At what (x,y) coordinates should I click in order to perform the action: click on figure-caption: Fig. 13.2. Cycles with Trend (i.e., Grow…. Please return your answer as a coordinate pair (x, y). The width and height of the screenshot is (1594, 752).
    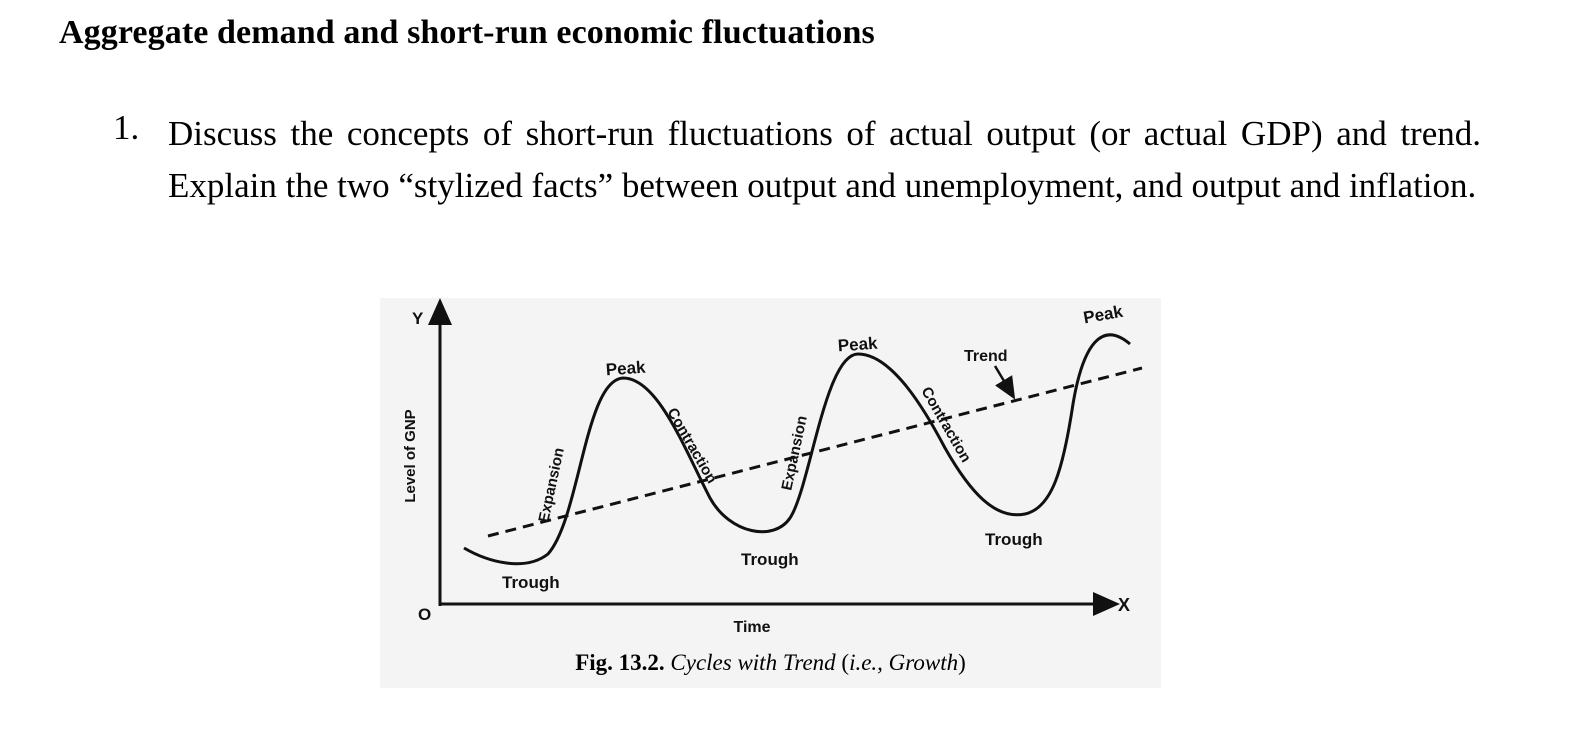
    Looking at the image, I should click on (770, 663).